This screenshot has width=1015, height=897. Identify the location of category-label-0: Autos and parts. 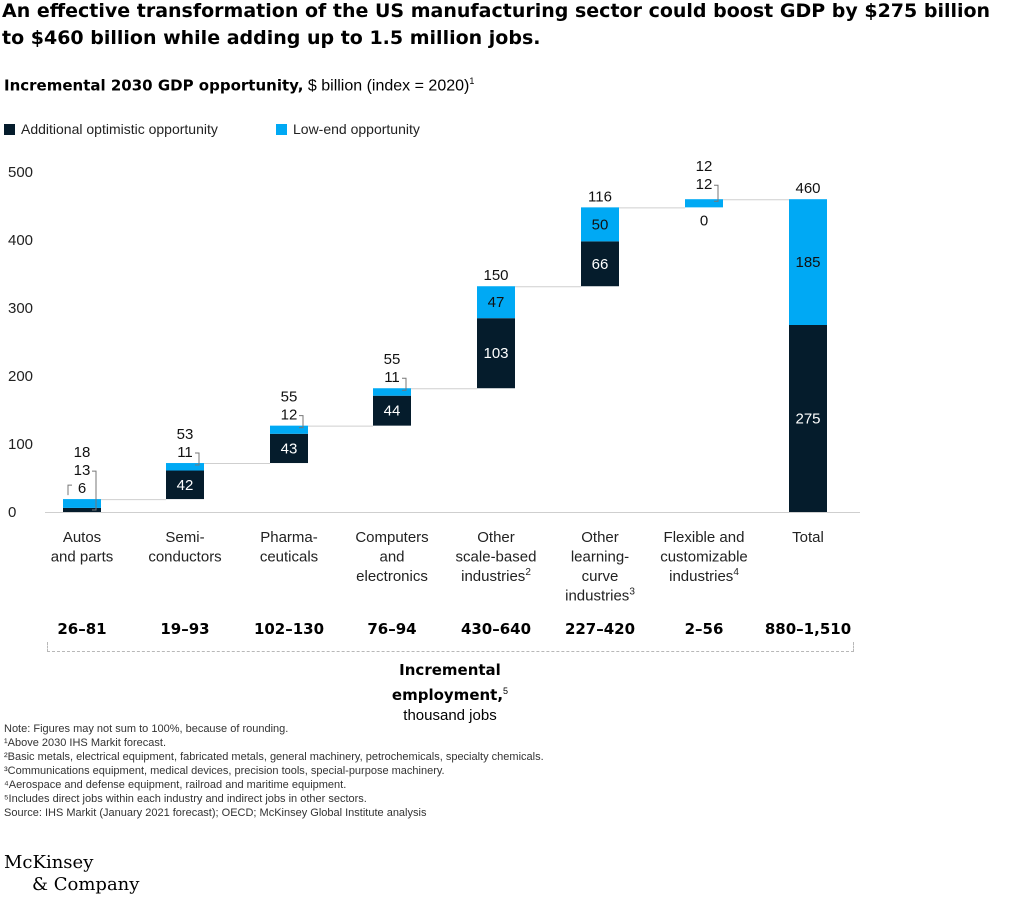
(82, 547).